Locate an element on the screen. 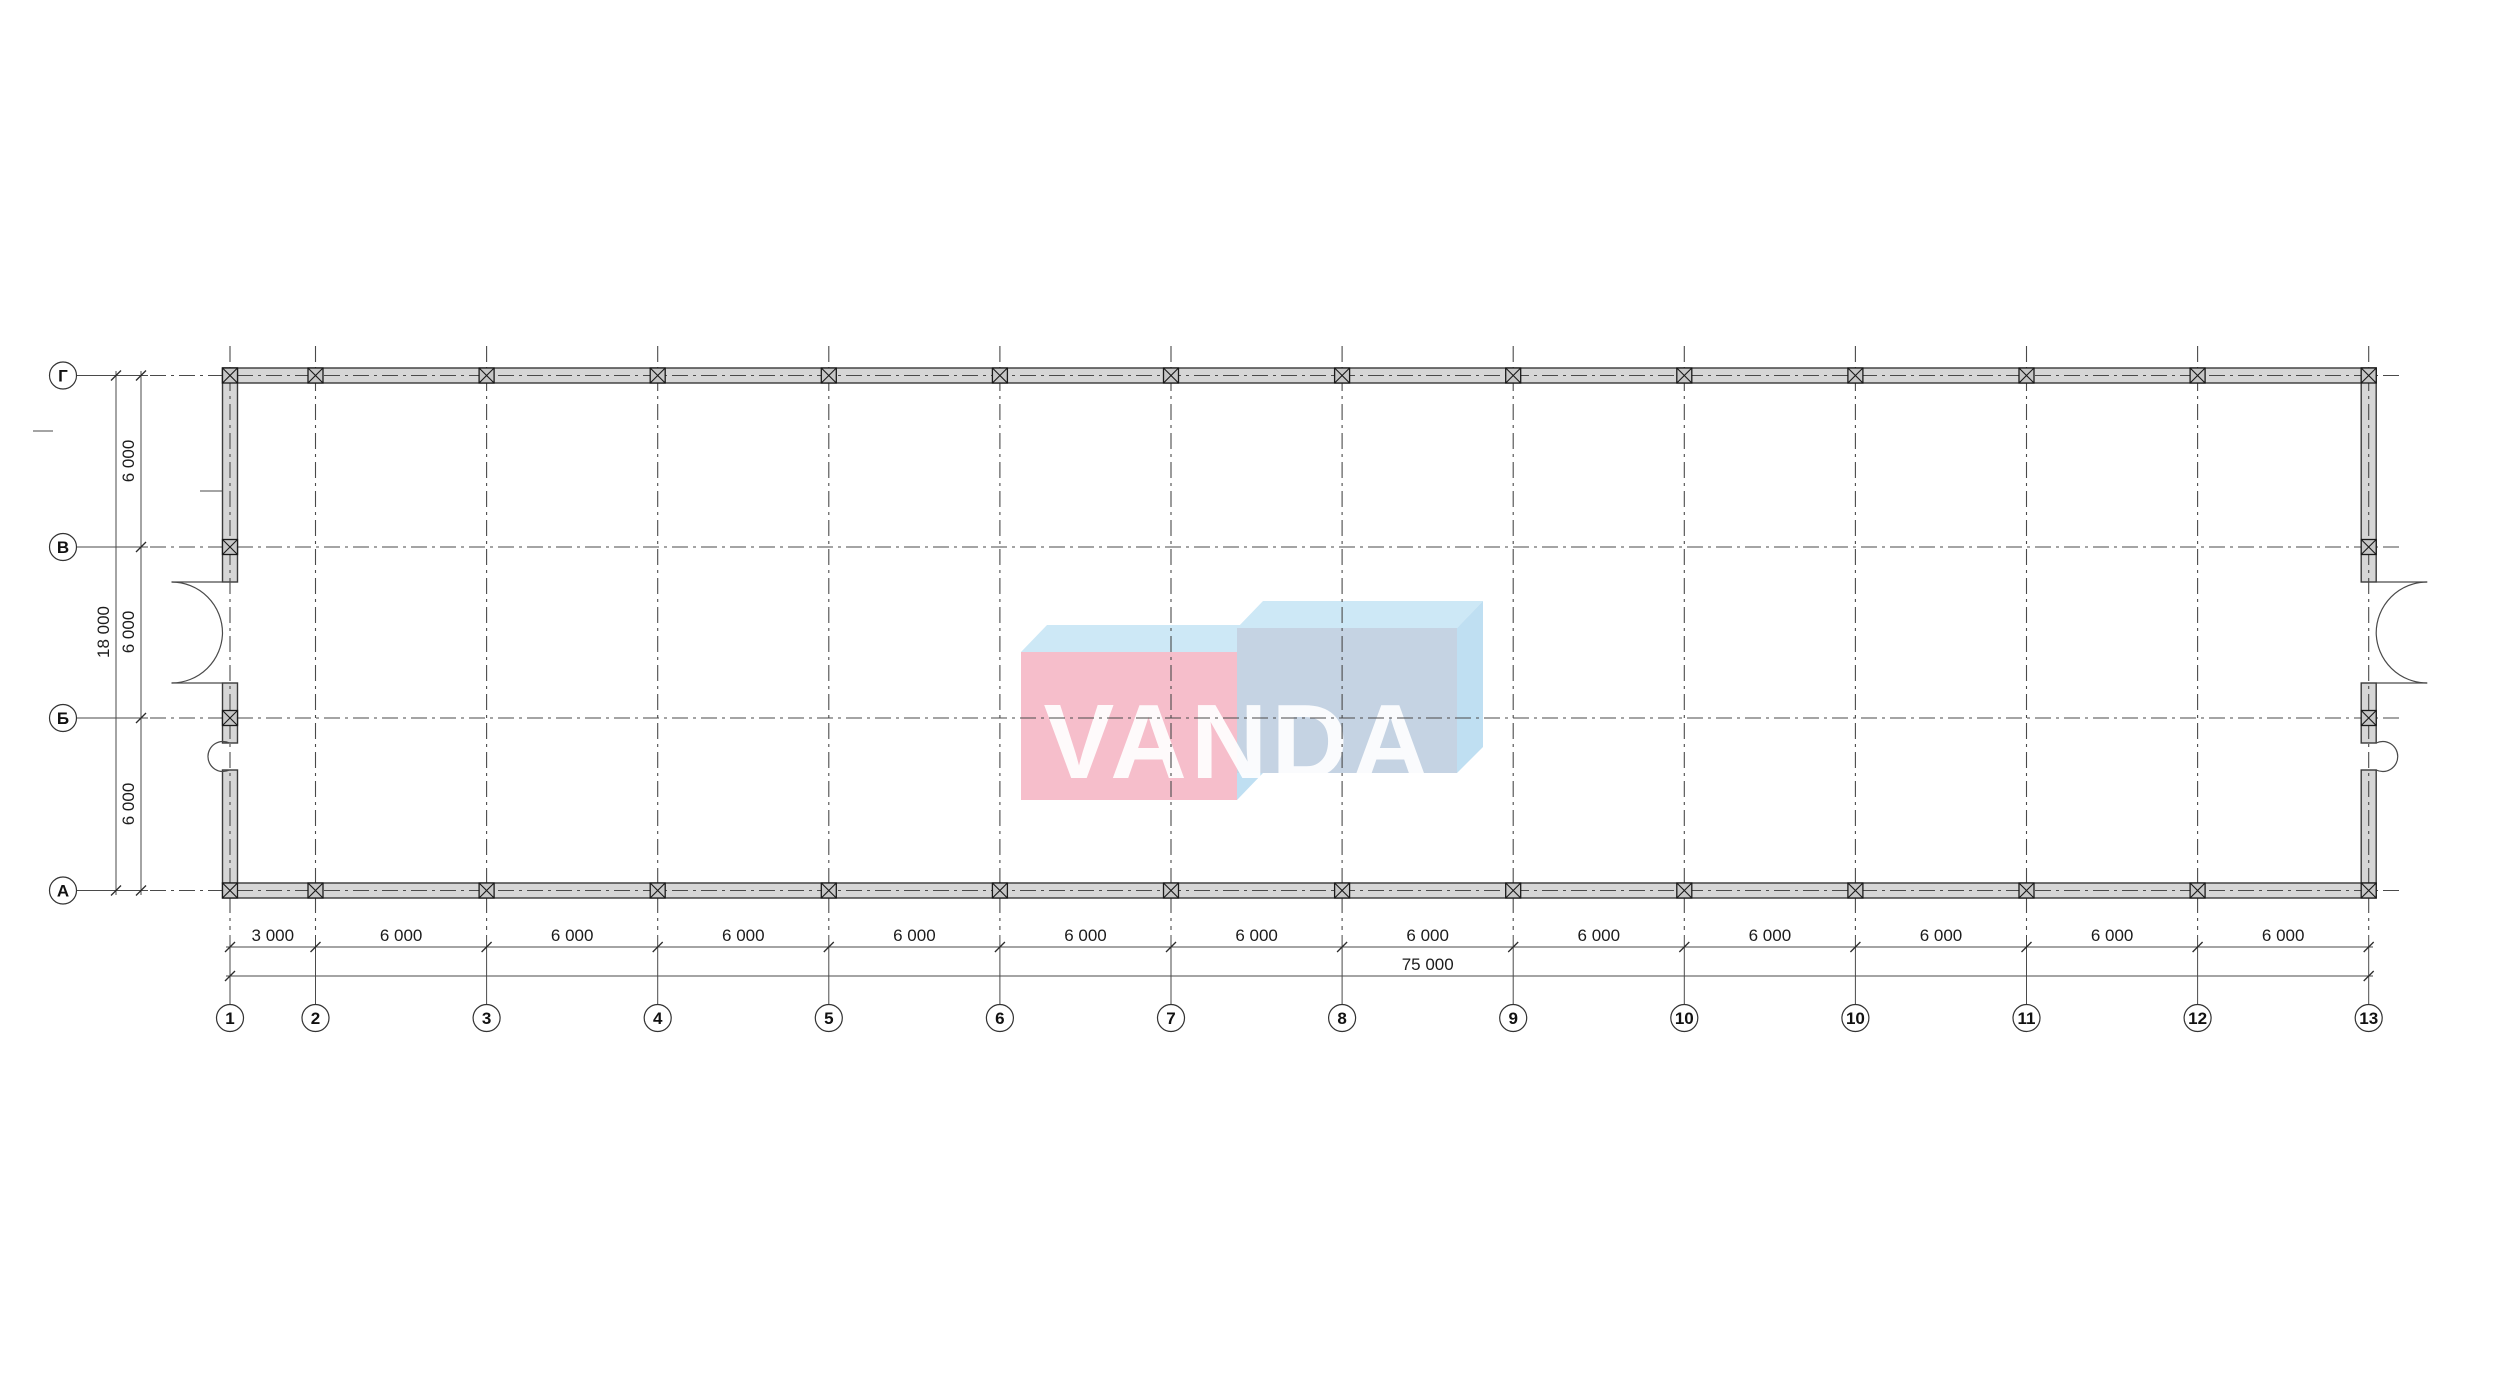 The image size is (2500, 1399). double-door-left is located at coordinates (197, 632).